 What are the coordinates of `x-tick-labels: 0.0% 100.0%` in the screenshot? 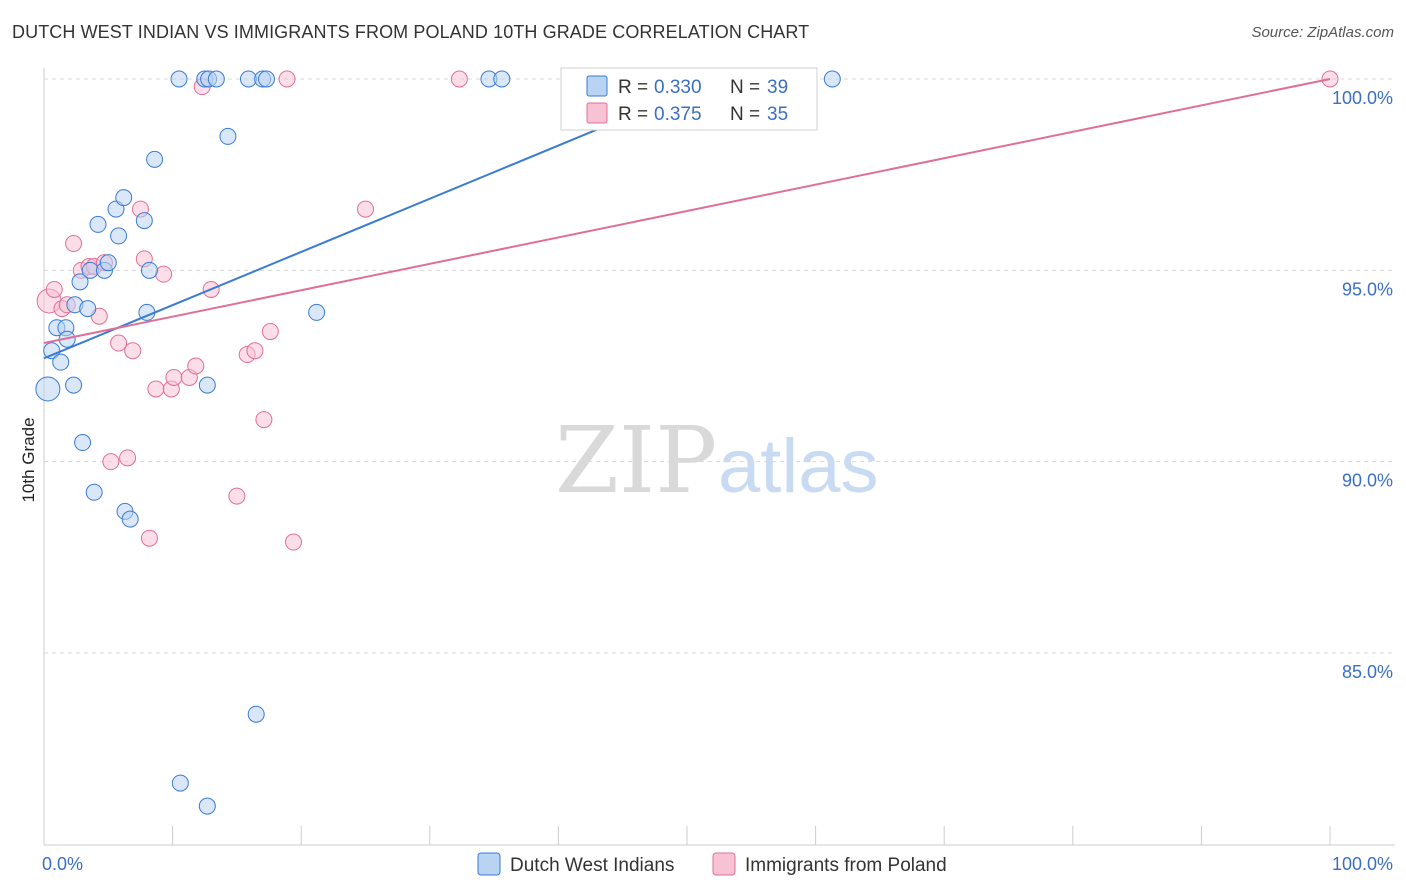 It's located at (717, 864).